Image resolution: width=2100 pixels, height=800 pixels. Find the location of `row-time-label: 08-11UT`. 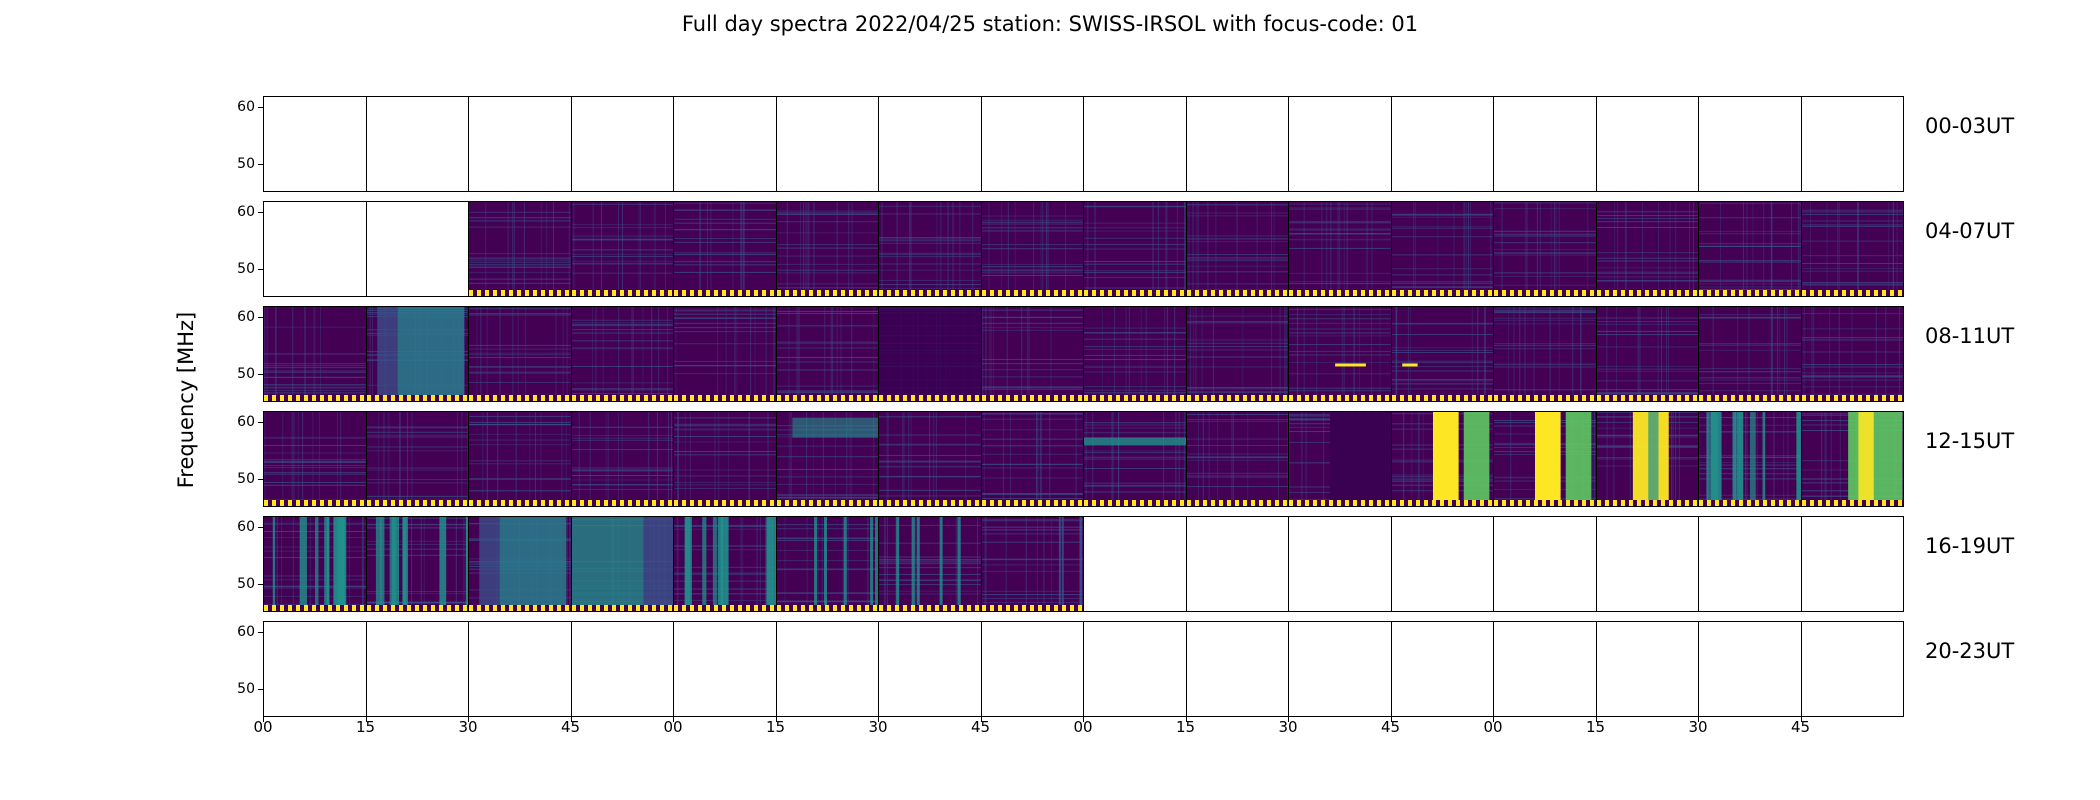

row-time-label: 08-11UT is located at coordinates (1970, 336).